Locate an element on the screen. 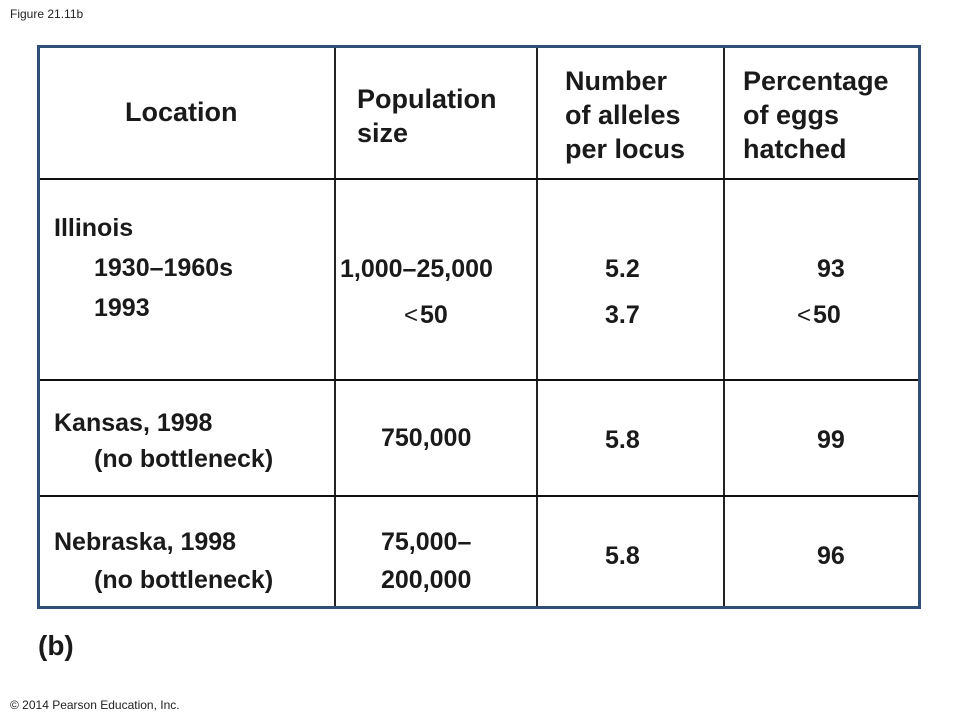  illinois-eggs: 93 <50 is located at coordinates (821, 292).